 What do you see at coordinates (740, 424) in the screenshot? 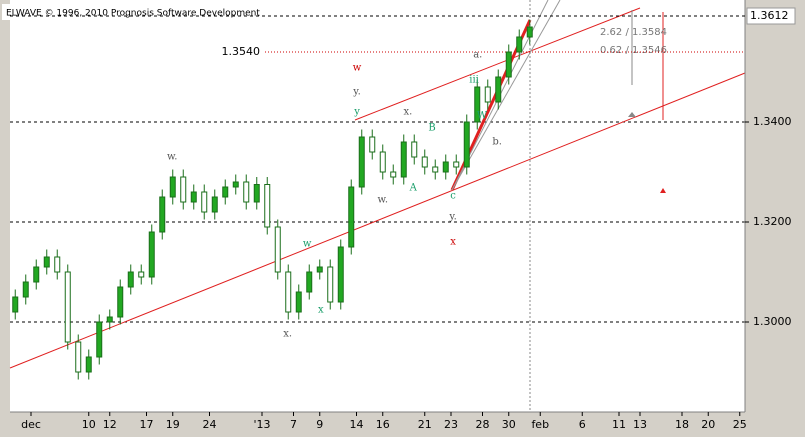
I see `x-tick-label: 25` at bounding box center [740, 424].